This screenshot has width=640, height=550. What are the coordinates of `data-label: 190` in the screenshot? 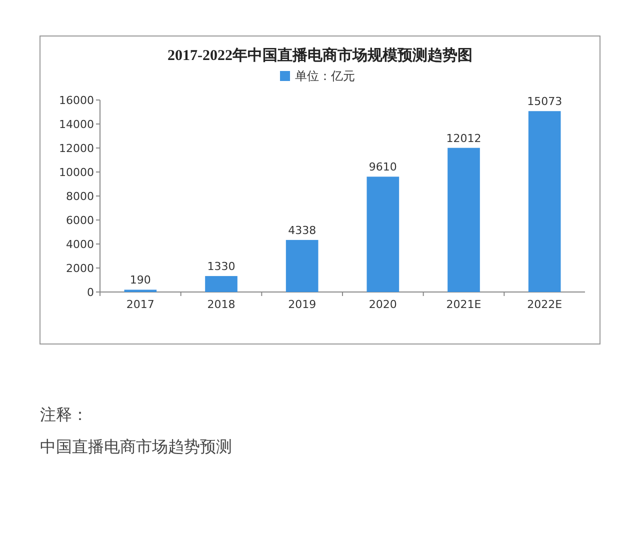 It's located at (140, 280).